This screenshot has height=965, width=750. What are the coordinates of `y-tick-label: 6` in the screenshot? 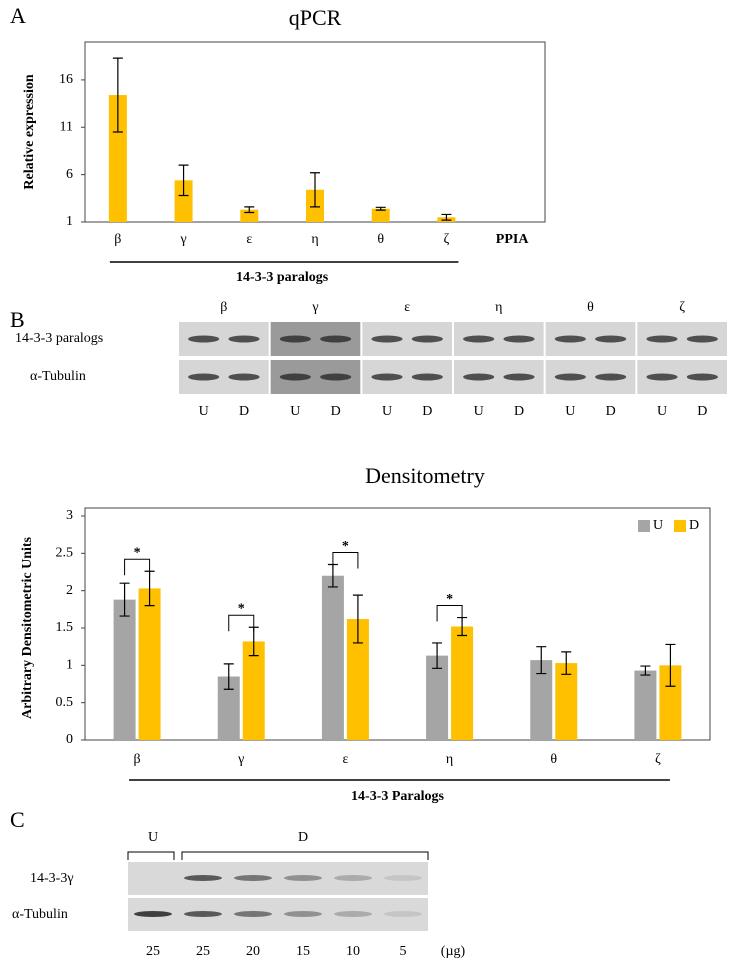 It's located at (69, 174).